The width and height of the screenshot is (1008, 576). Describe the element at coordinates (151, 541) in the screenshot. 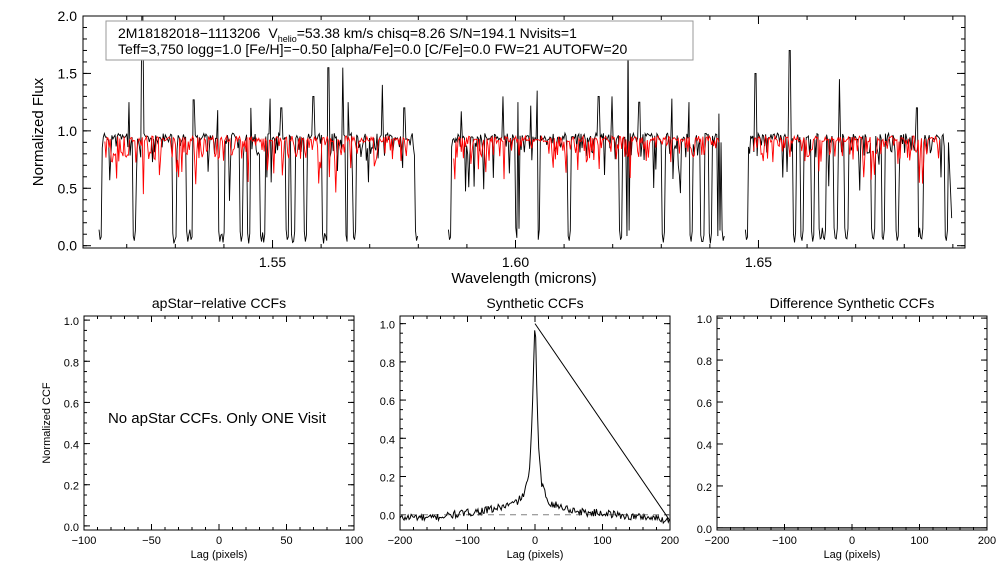

I see `x-tick-label: −50` at that location.